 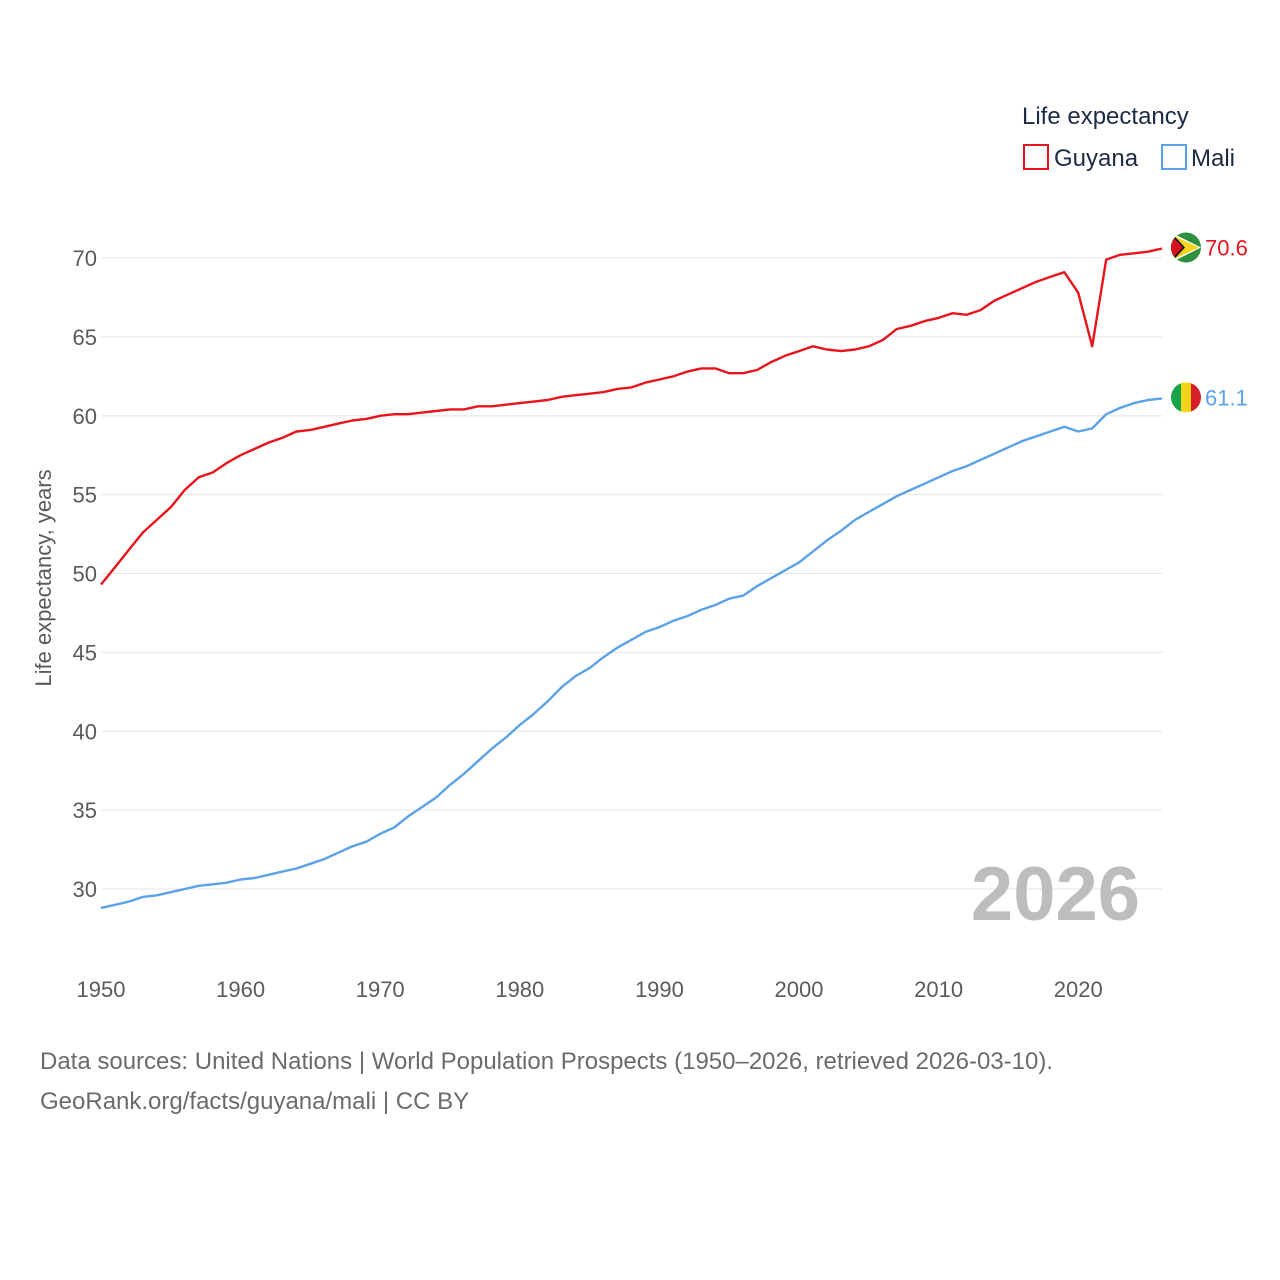 What do you see at coordinates (85, 495) in the screenshot?
I see `y-tick-label-55: 55` at bounding box center [85, 495].